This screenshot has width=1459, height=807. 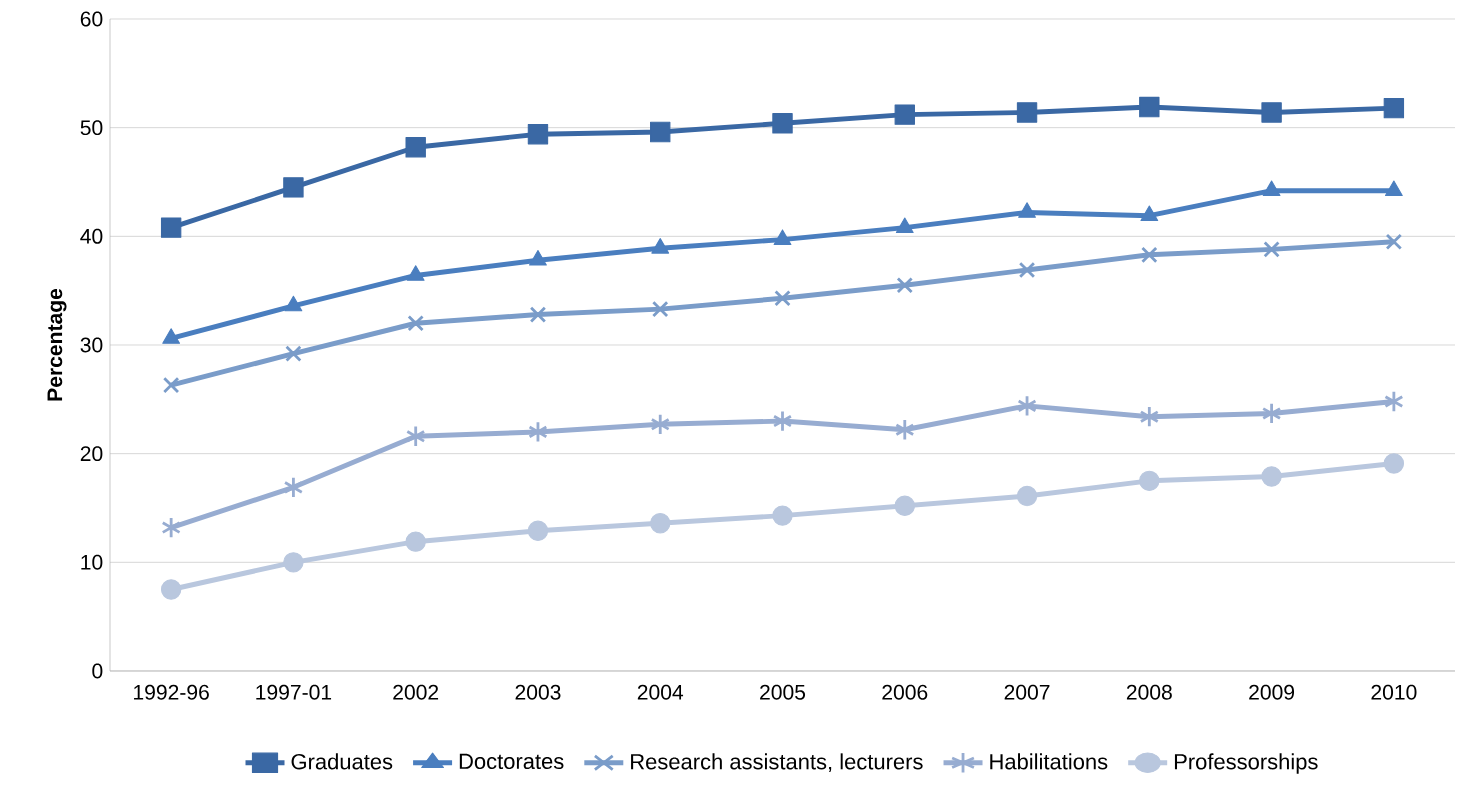 What do you see at coordinates (905, 692) in the screenshot?
I see `x-tick-label: 2006` at bounding box center [905, 692].